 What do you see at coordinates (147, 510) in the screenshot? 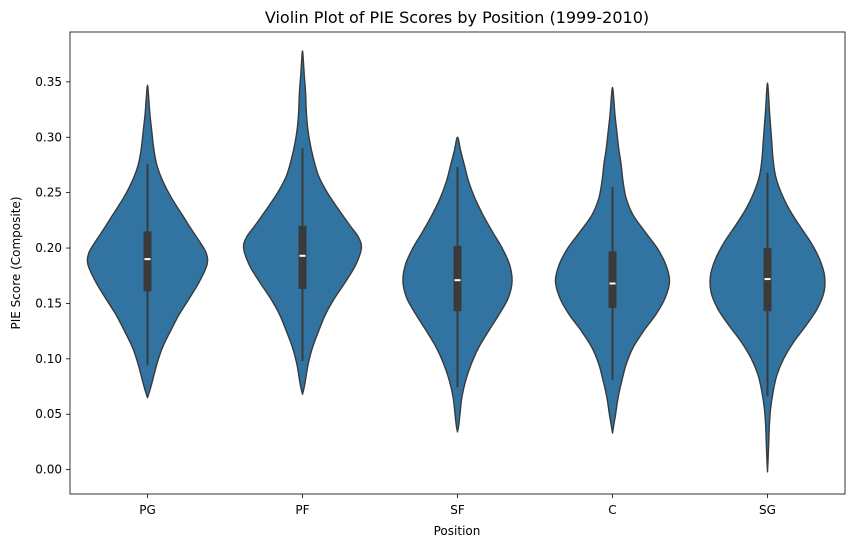
I see `x-tick-label: PG` at bounding box center [147, 510].